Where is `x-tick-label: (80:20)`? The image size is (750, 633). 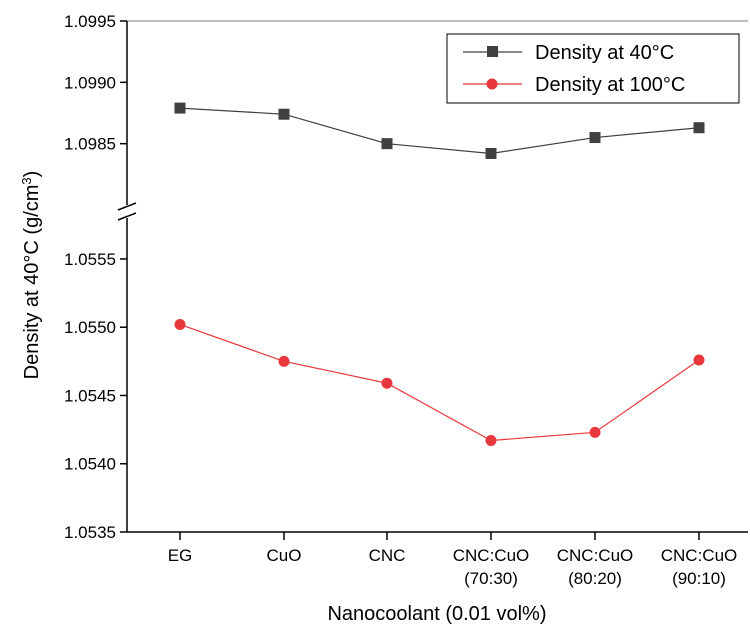 x-tick-label: (80:20) is located at coordinates (595, 578).